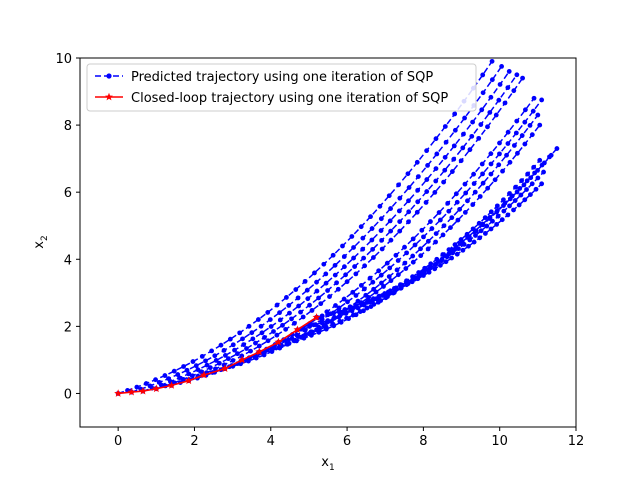 This screenshot has width=640, height=480. What do you see at coordinates (68, 394) in the screenshot?
I see `y-tick-label: 0` at bounding box center [68, 394].